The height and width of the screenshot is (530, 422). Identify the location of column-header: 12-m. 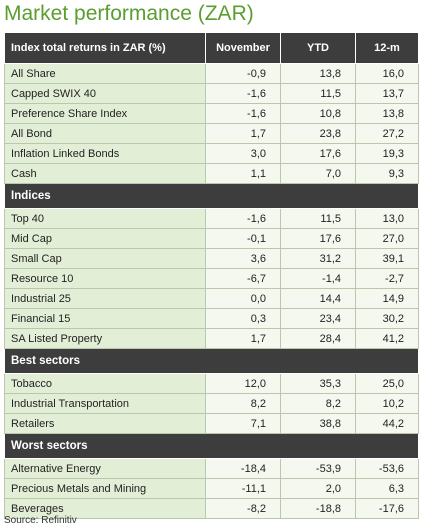
(387, 48).